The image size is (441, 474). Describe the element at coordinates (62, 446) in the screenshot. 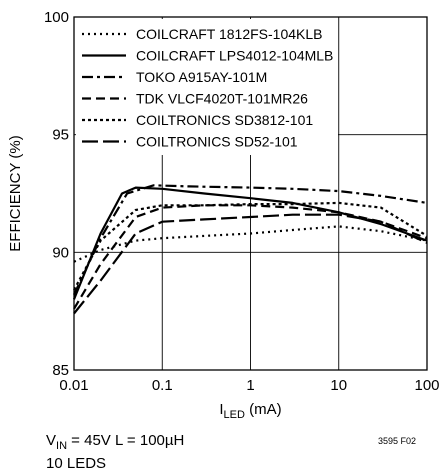

I see `conditions-vin-sub: IN` at that location.